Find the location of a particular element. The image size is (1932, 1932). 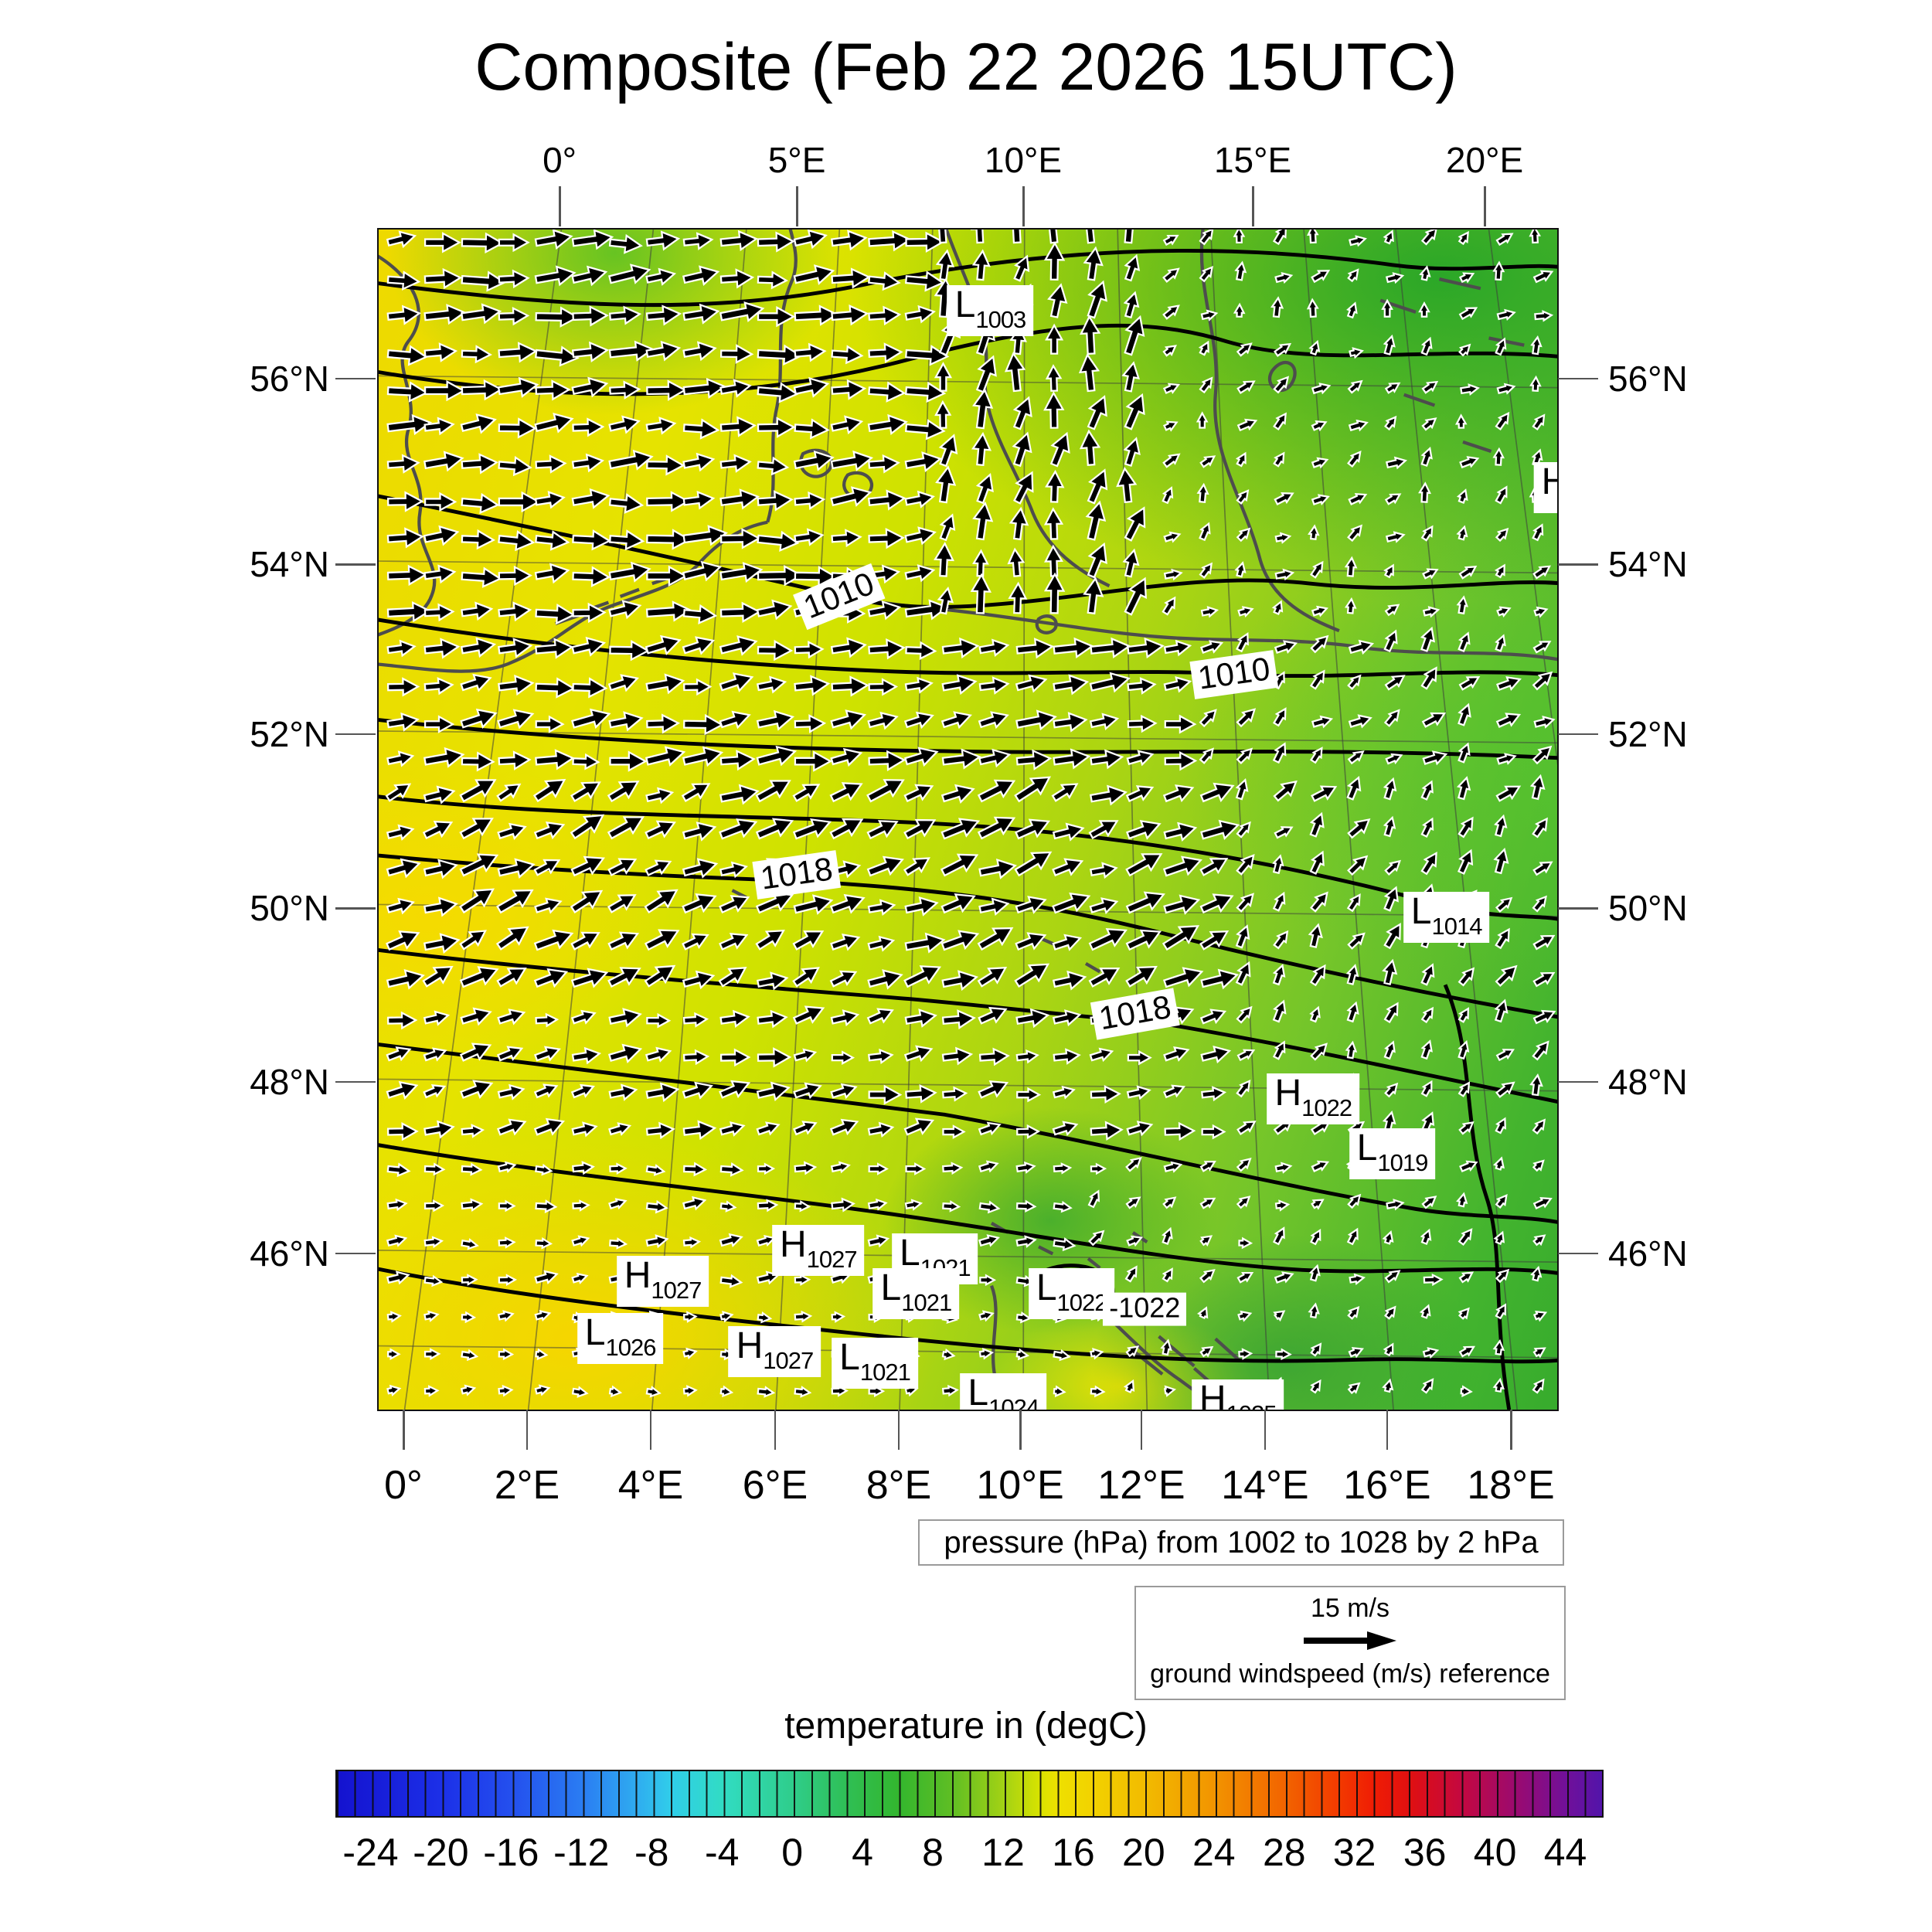

graticule-parallel is located at coordinates (968, 382).